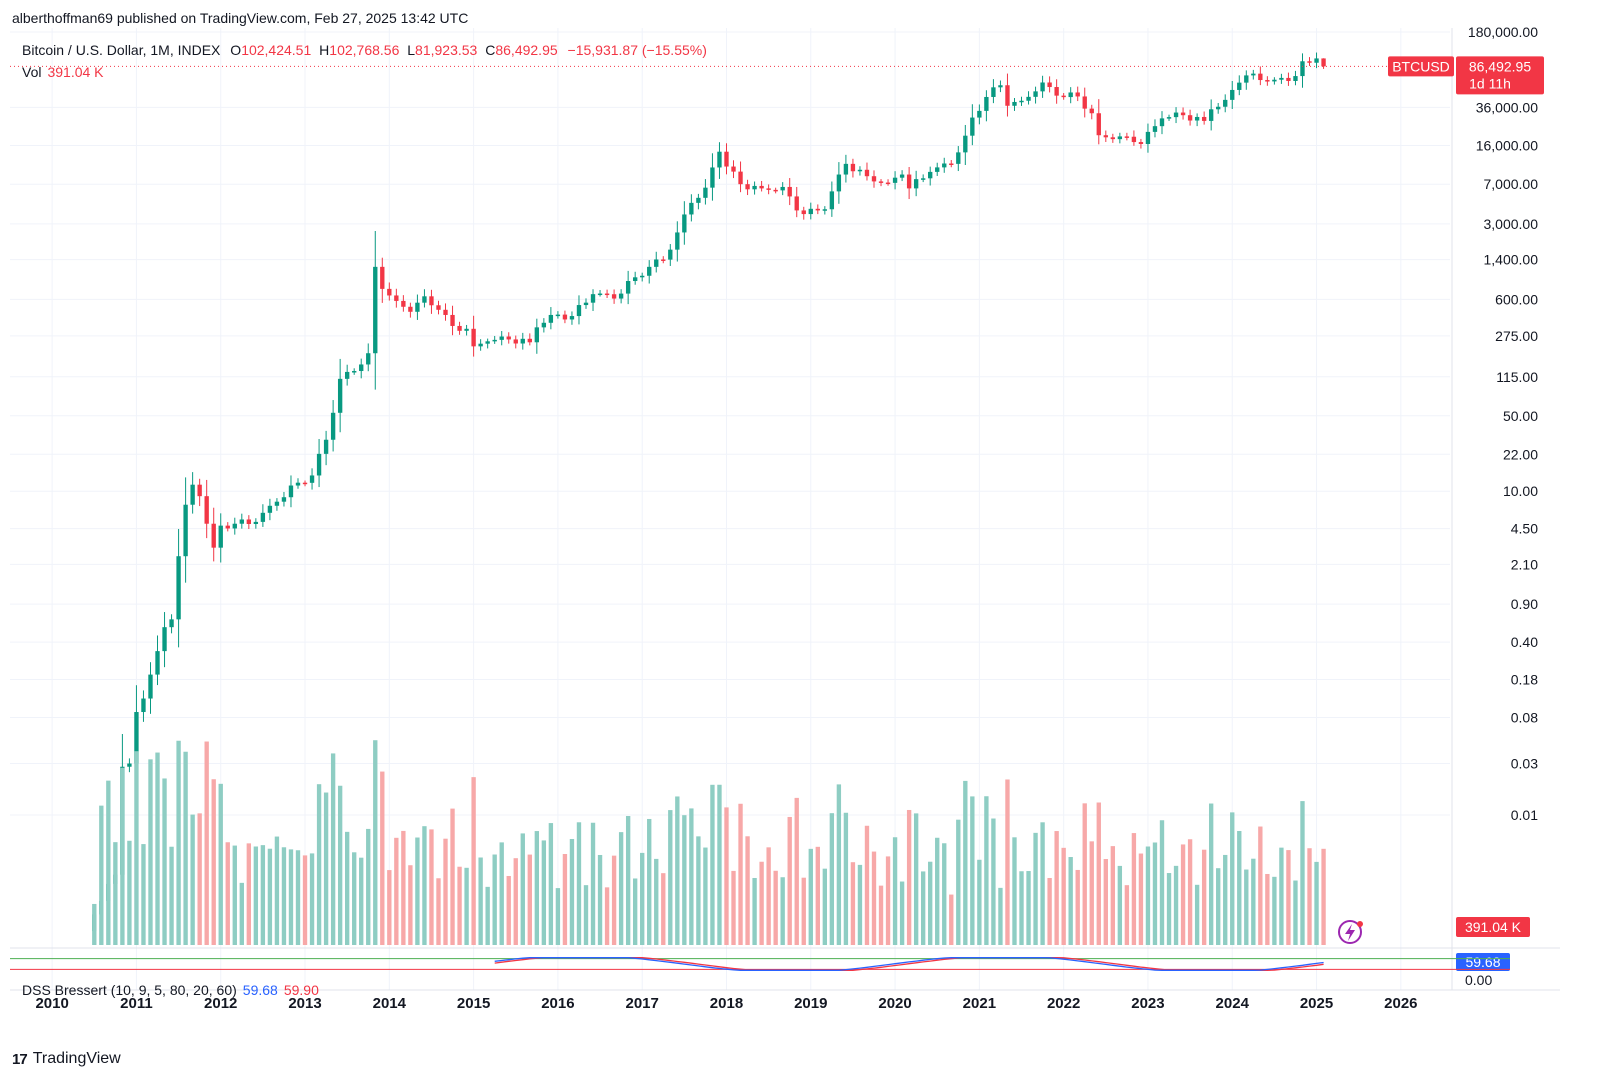 This screenshot has width=1600, height=1080. What do you see at coordinates (557, 1003) in the screenshot?
I see `x-tick-label-6: 2016` at bounding box center [557, 1003].